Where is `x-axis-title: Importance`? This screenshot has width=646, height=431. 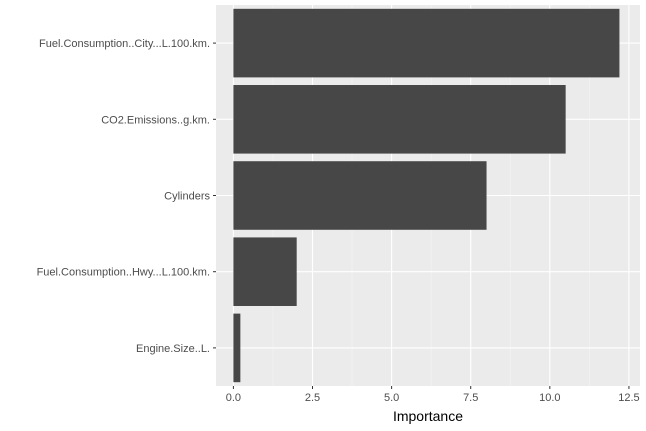 x-axis-title: Importance is located at coordinates (428, 416).